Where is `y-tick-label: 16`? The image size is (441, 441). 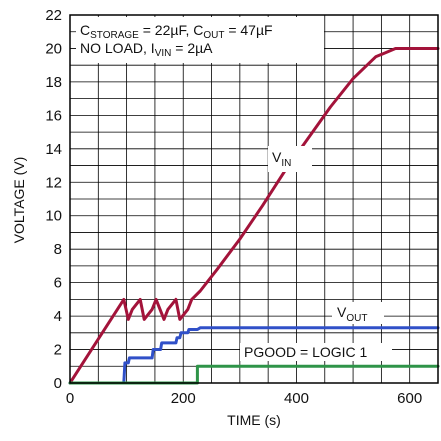
y-tick-label: 16 is located at coordinates (53, 115).